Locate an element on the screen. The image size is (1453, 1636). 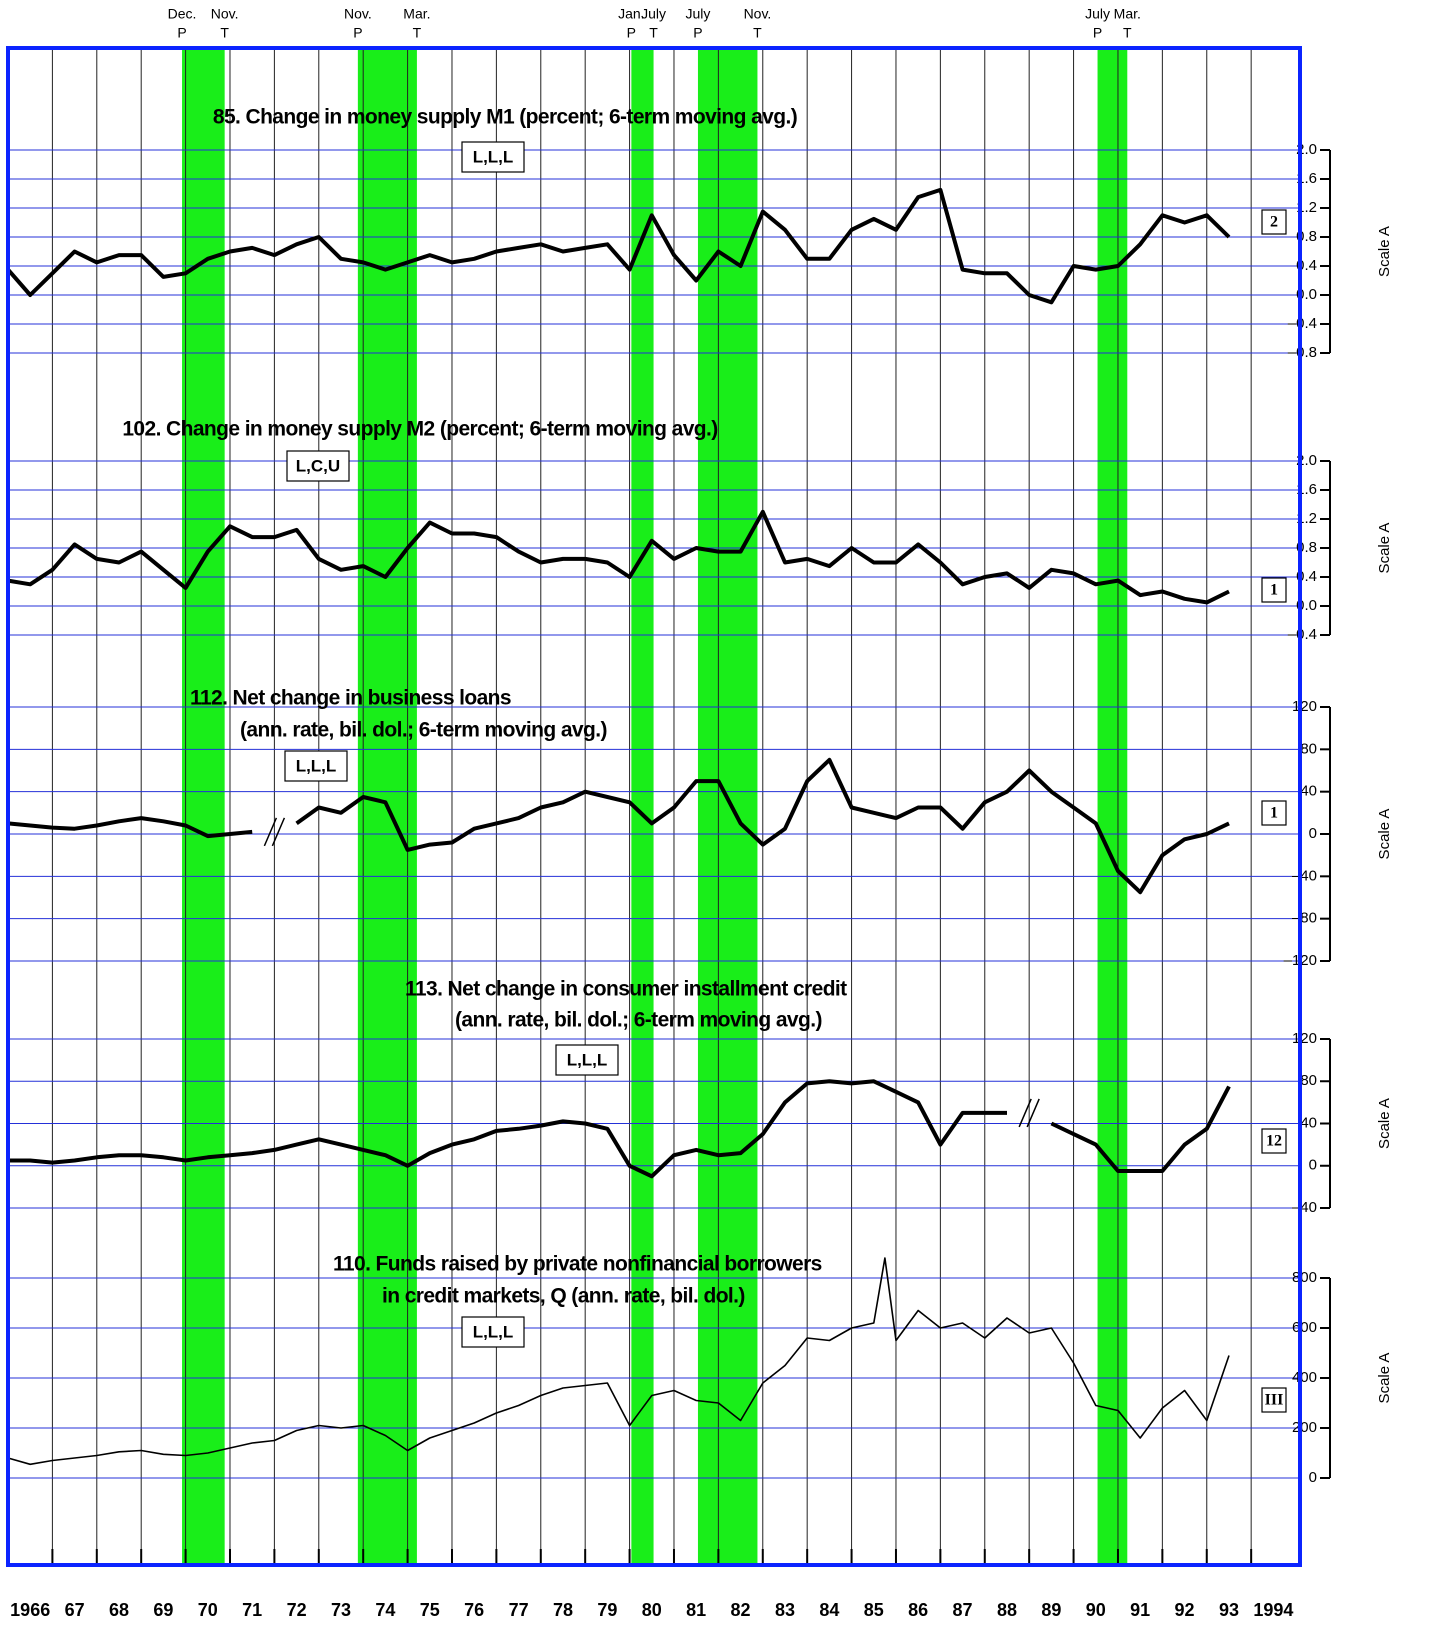
trough-label: July is located at coordinates (653, 14).